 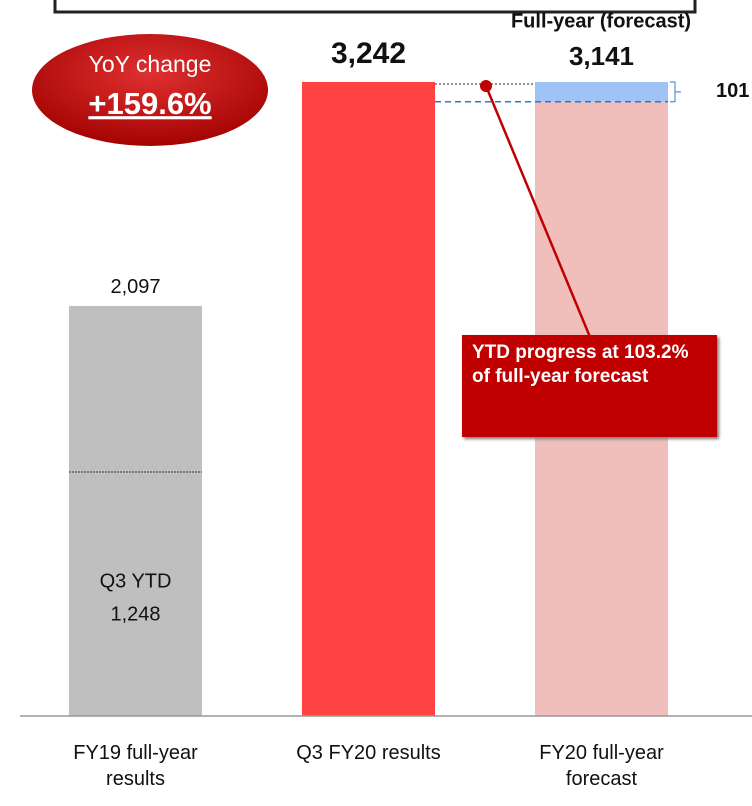 I want to click on header-box, so click(x=375, y=7).